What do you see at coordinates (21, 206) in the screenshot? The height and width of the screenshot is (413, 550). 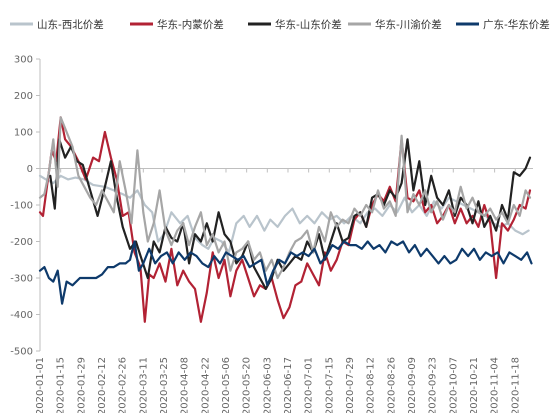 I see `y-tick-label: -100` at bounding box center [21, 206].